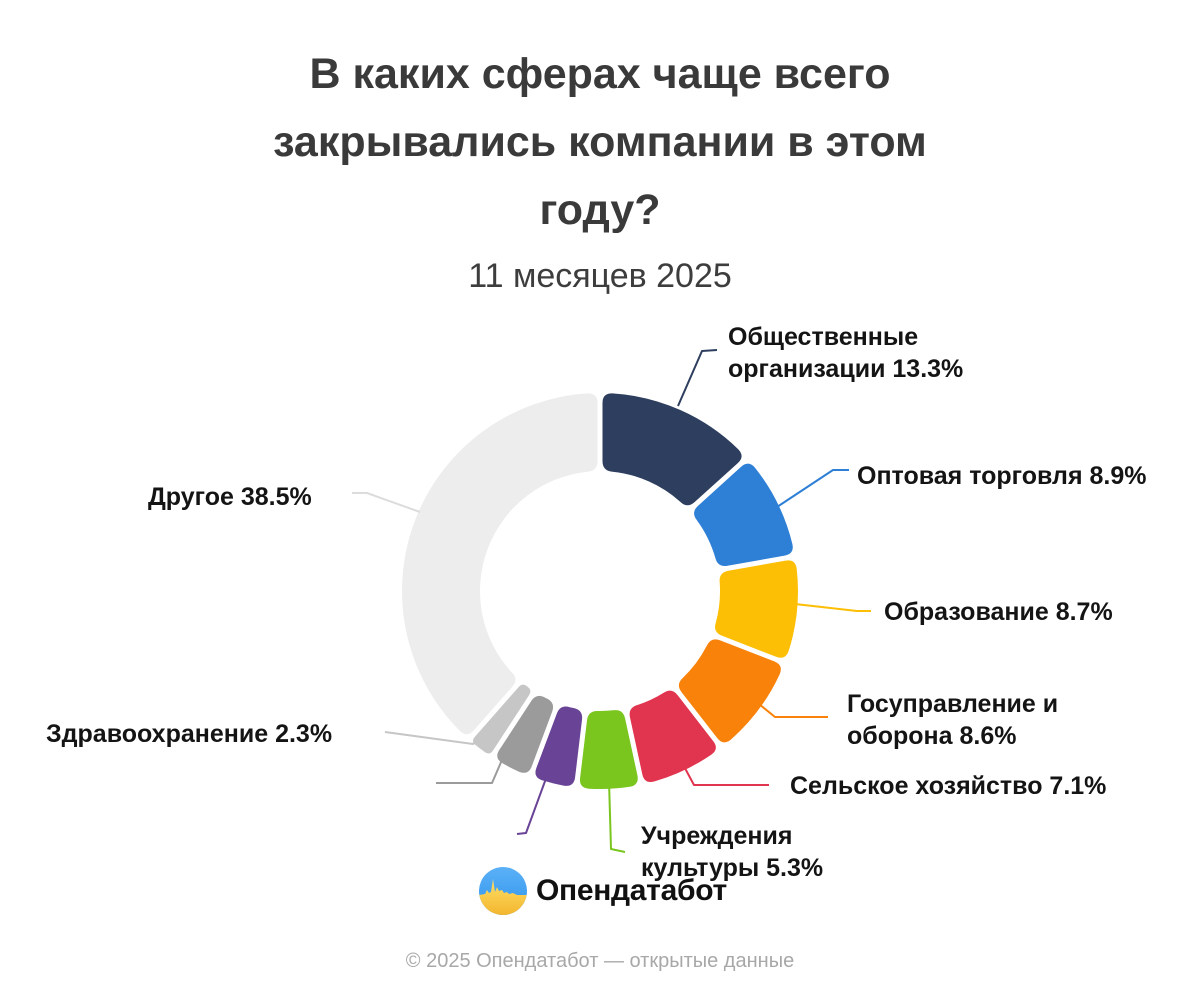 The width and height of the screenshot is (1200, 1000). What do you see at coordinates (189, 734) in the screenshot?
I see `slice-label-healthcare: Здравоохранение 2.3%` at bounding box center [189, 734].